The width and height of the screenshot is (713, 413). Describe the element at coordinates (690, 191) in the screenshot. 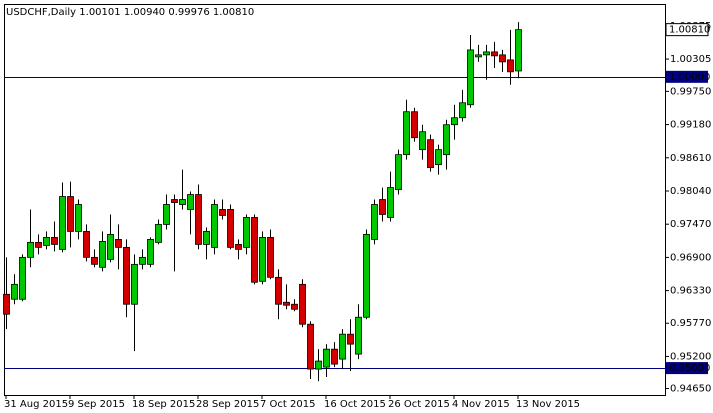

I see `y-tick-label: 0.98040` at that location.